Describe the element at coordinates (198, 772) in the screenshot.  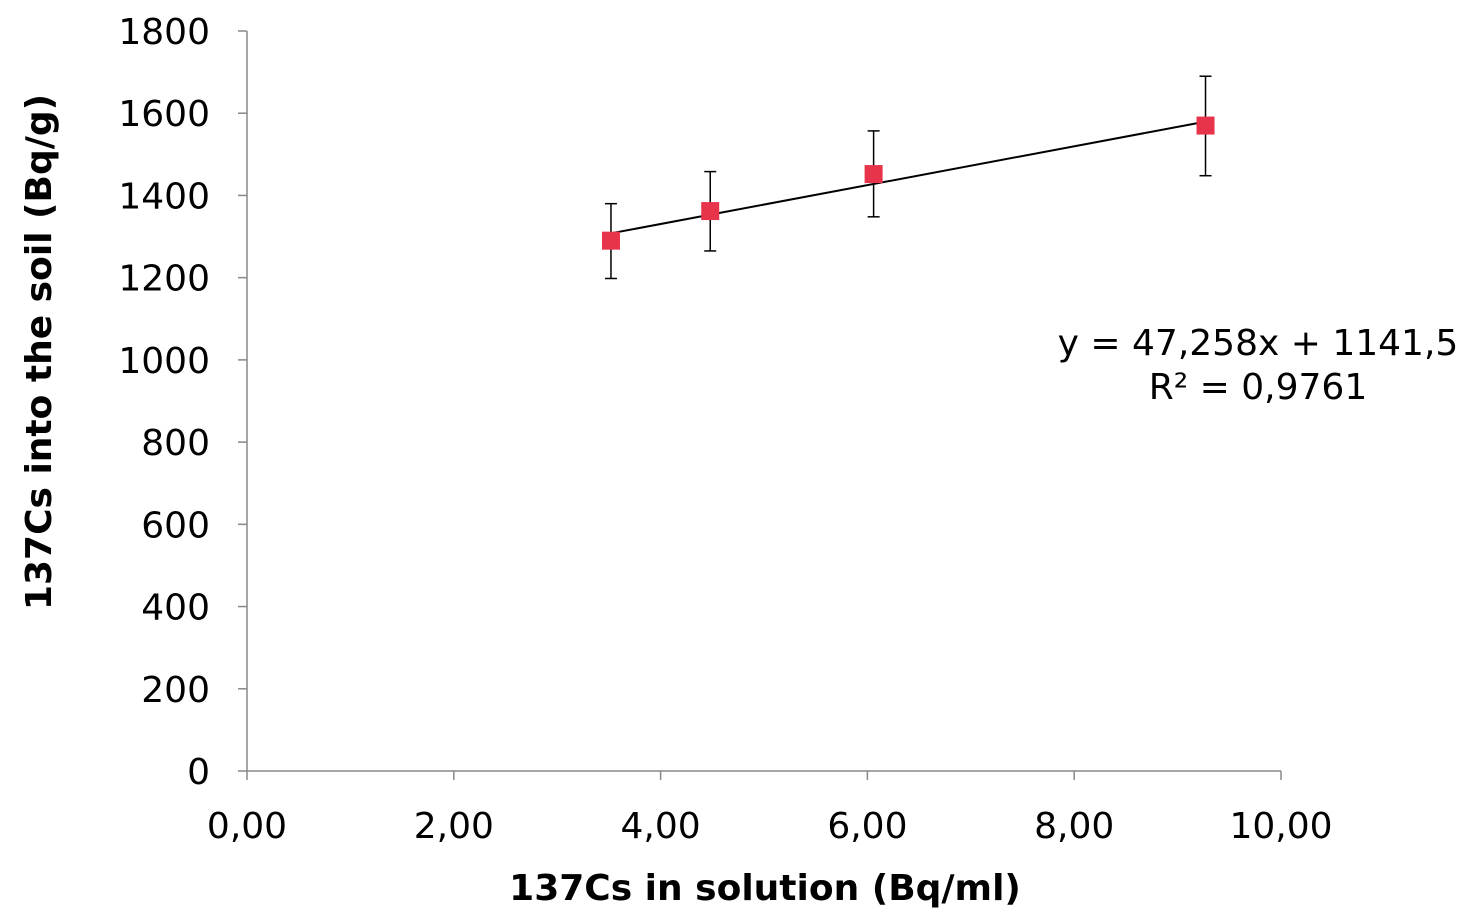
I see `y-tick-label: 0` at that location.